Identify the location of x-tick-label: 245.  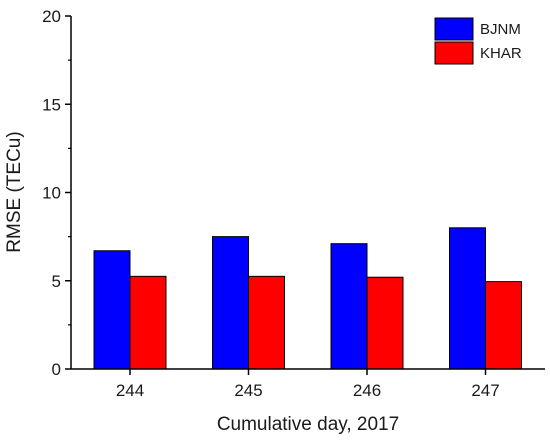
(248, 390).